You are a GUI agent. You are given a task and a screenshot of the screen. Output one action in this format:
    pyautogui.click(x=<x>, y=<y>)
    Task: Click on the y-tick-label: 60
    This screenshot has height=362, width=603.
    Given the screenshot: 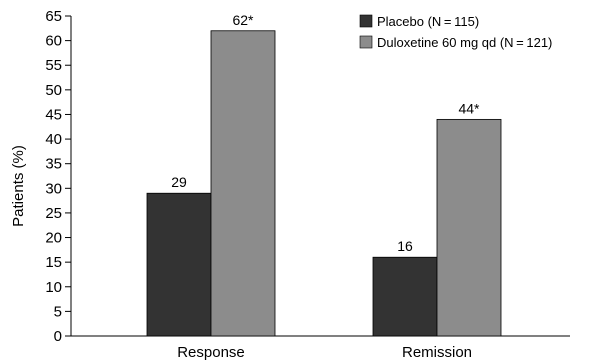 What is the action you would take?
    pyautogui.click(x=53, y=41)
    